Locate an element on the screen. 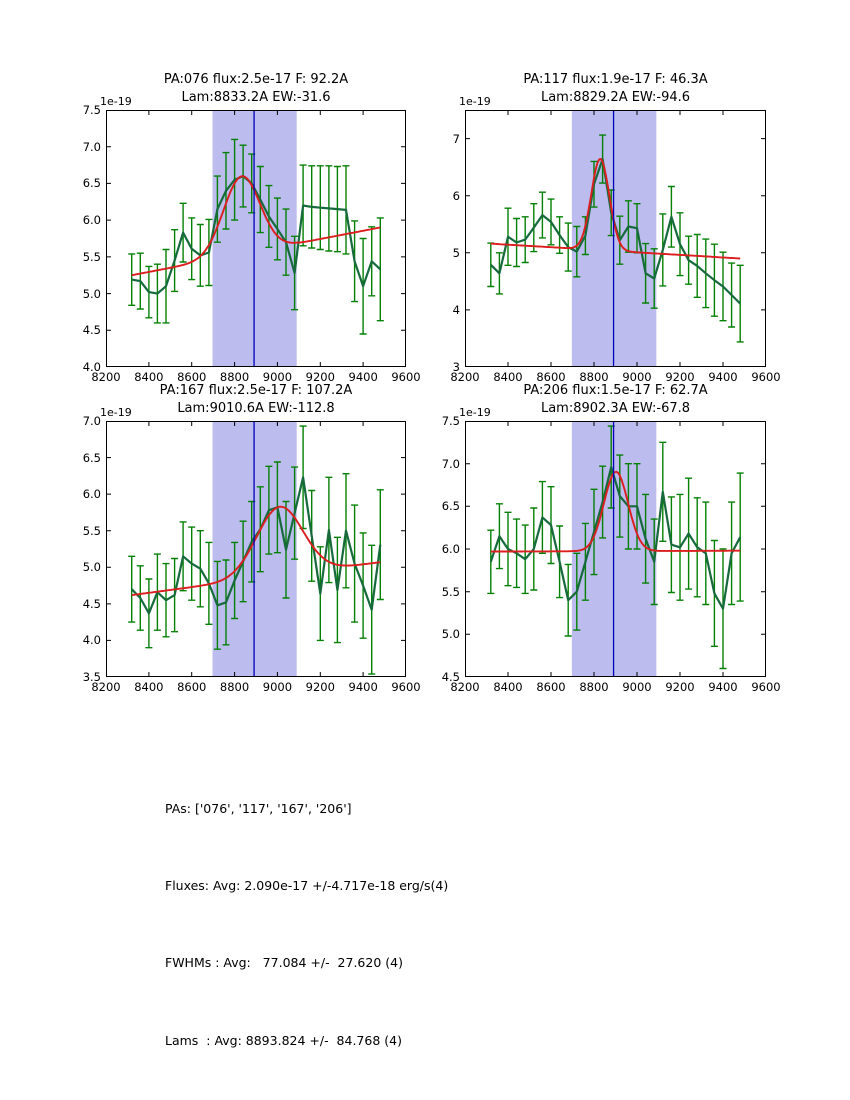 Image resolution: width=850 pixels, height=1100 pixels. panel-title-line2: Lam:8833.2A EW:-31.6 is located at coordinates (256, 97).